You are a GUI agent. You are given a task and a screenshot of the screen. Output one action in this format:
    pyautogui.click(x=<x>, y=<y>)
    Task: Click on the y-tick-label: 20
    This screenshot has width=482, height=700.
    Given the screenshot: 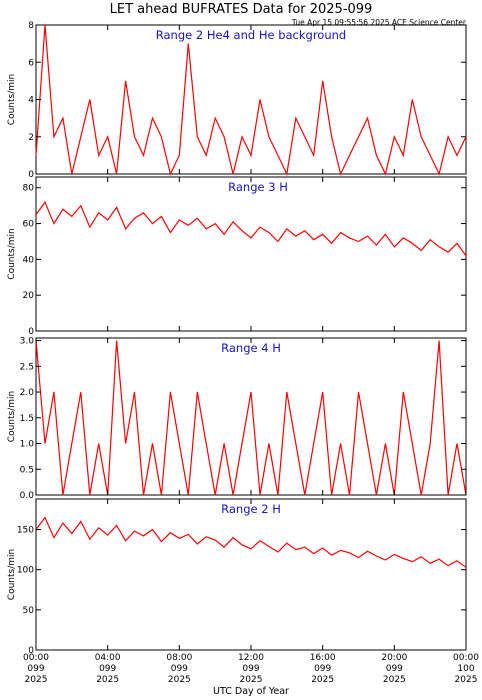 What is the action you would take?
    pyautogui.click(x=29, y=296)
    